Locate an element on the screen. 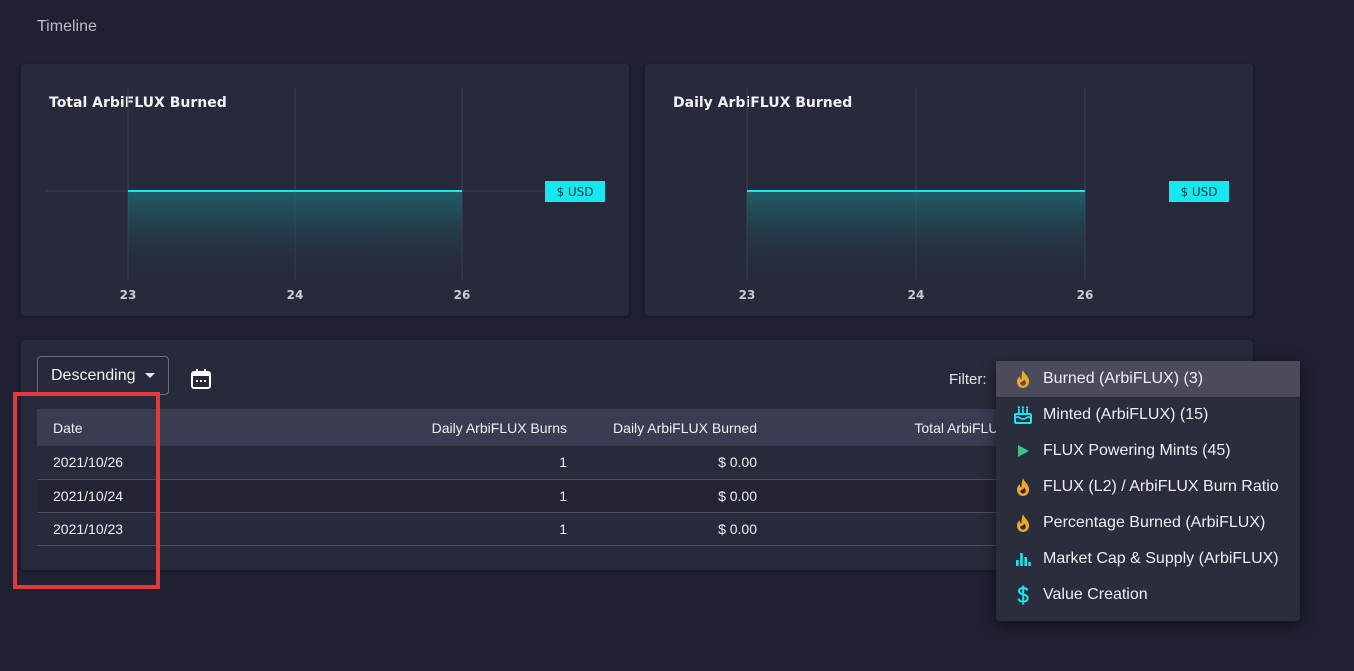 The image size is (1354, 671). cake-icon is located at coordinates (1023, 415).